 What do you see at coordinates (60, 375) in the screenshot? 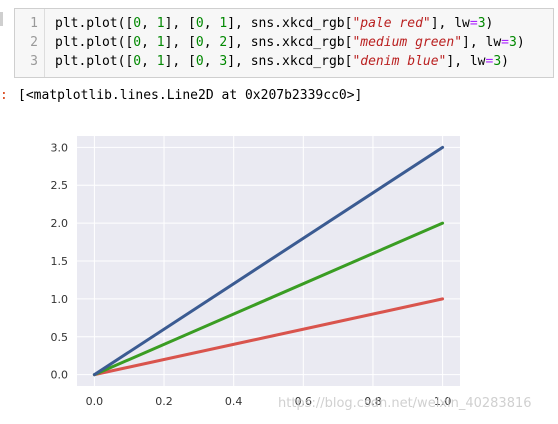
I see `y-tick-label: 0.0` at bounding box center [60, 375].